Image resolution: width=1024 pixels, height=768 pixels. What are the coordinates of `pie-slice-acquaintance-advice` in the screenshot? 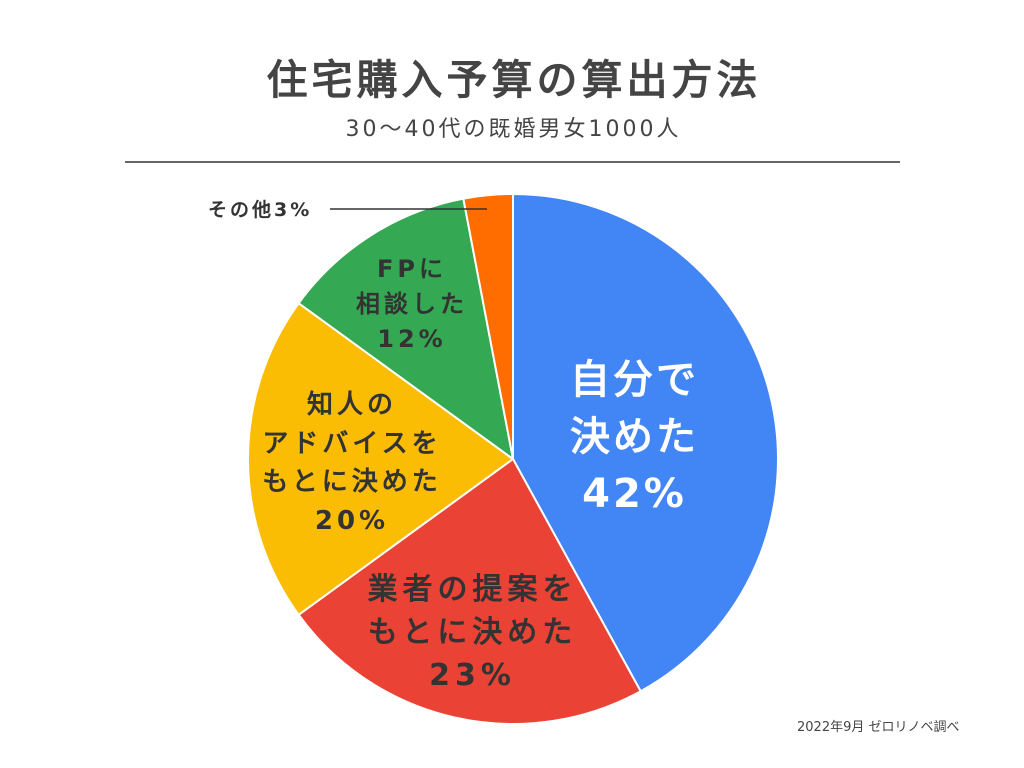 It's located at (380, 459).